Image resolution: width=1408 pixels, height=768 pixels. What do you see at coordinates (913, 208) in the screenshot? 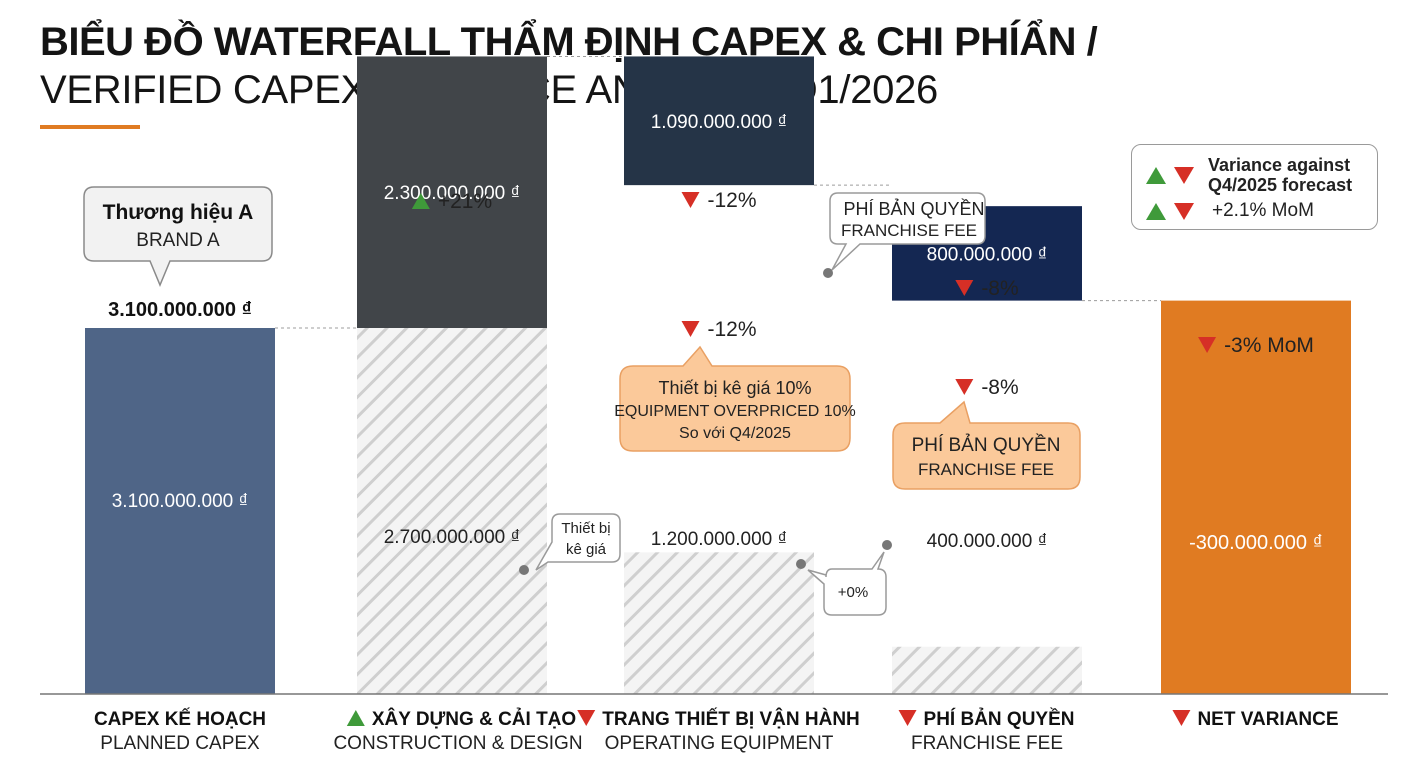
I see `franchise-note-line1: PHÍ BẢN QUYỀN` at bounding box center [913, 208].